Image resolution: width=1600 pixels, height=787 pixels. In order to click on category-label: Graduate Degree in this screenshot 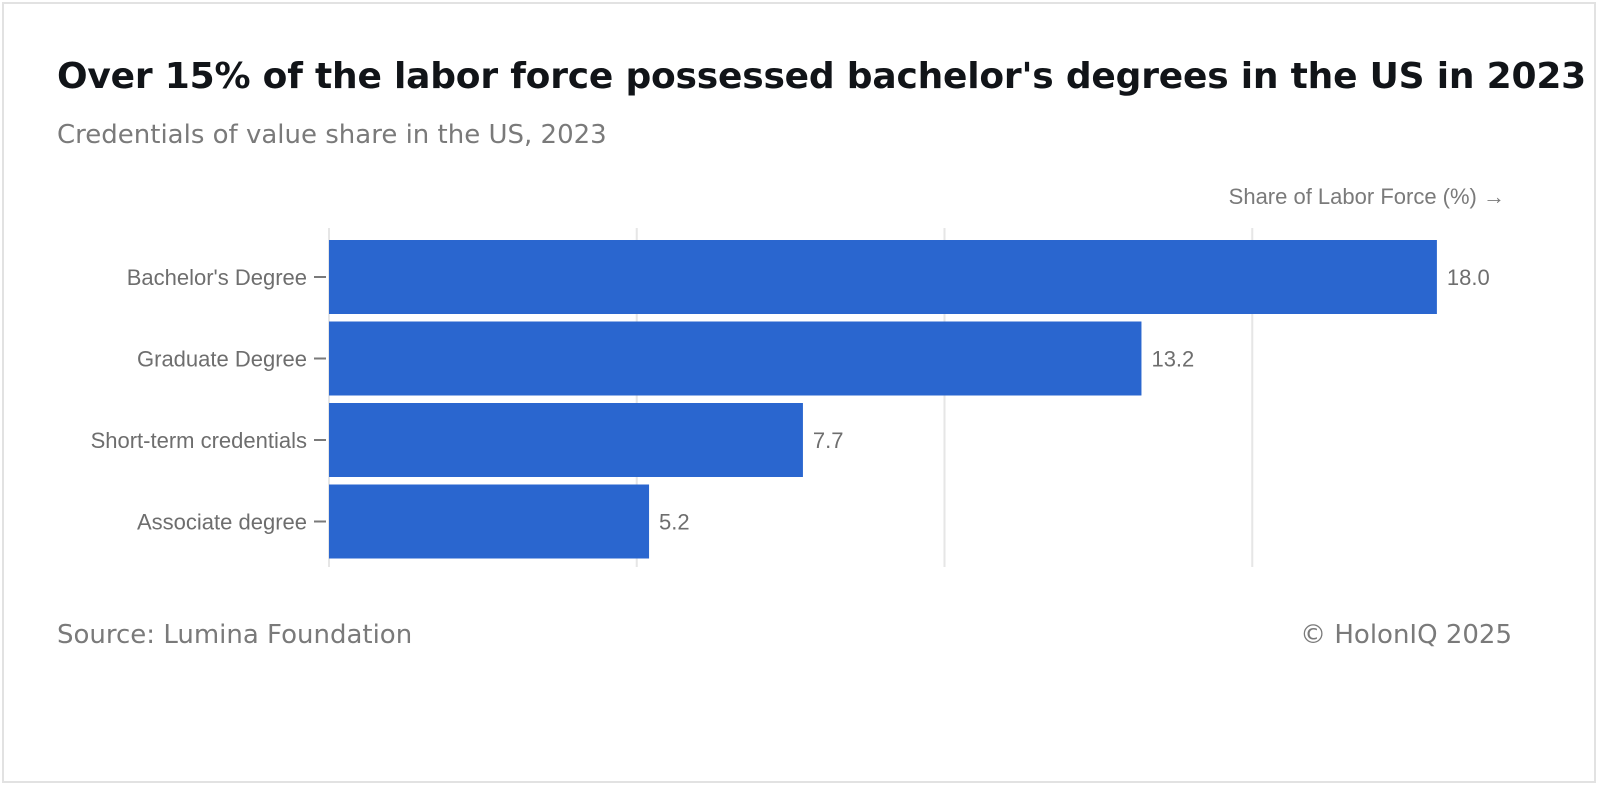, I will do `click(222, 359)`.